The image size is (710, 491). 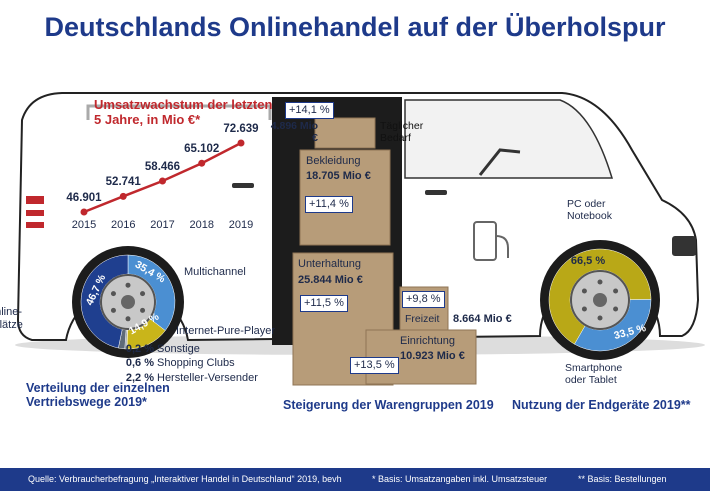 I want to click on chart-caption: Nutzung der Endgeräte 2019**, so click(x=601, y=405).